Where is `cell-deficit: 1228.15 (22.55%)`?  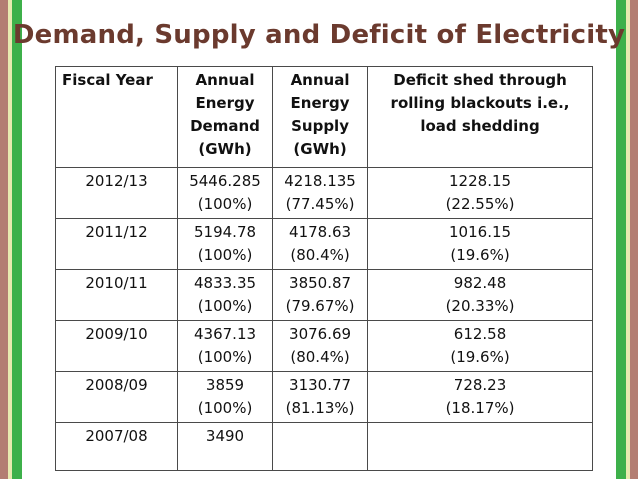 cell-deficit: 1228.15 (22.55%) is located at coordinates (480, 193).